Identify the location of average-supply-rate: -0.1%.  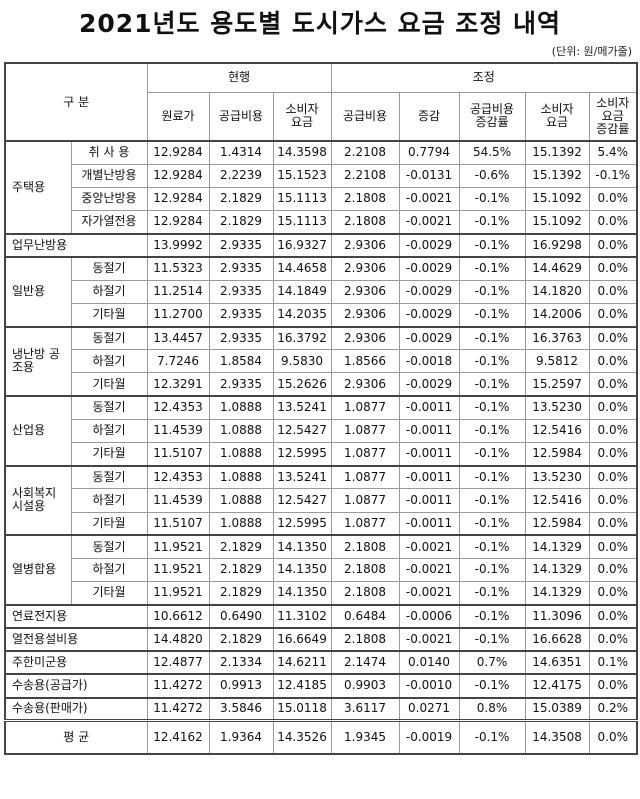
(492, 737).